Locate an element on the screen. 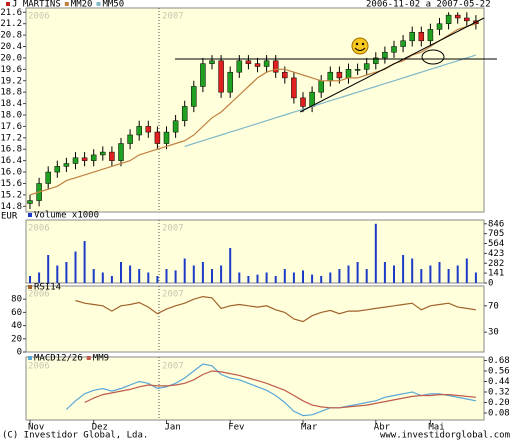  date-range: 2006-11-02 a 2007-05-22 is located at coordinates (428, 5).